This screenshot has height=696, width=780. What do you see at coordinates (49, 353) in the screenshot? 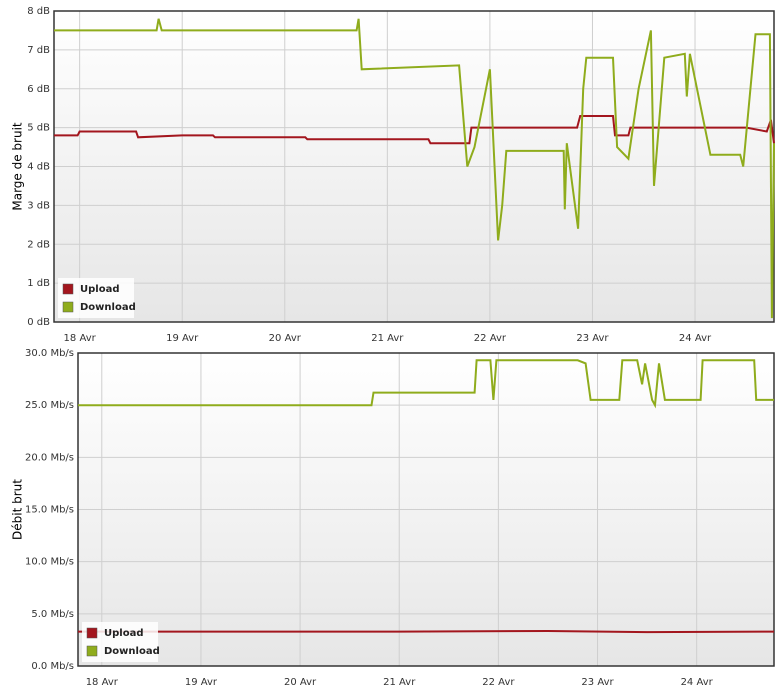
I see `y-tick-label: 30.0 Mb/s` at bounding box center [49, 353].